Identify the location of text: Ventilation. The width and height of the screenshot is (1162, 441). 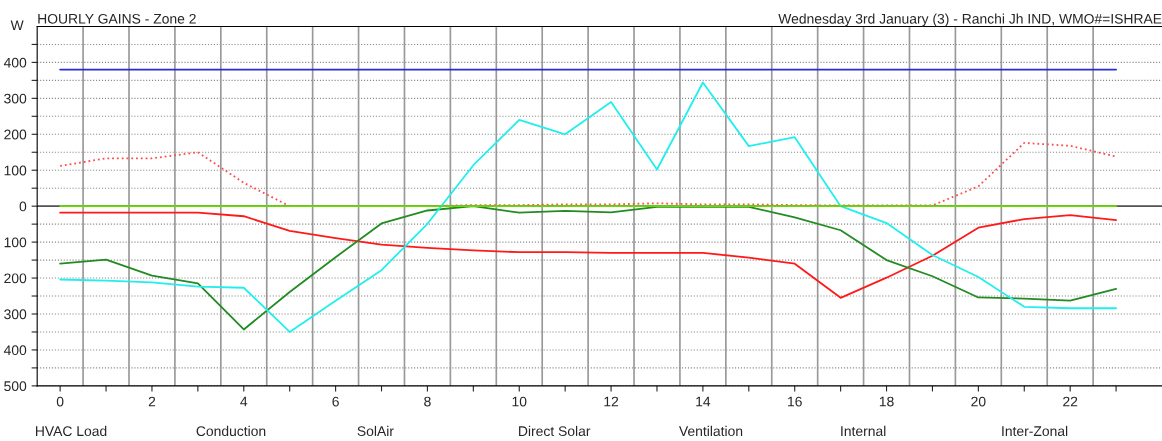
(711, 431).